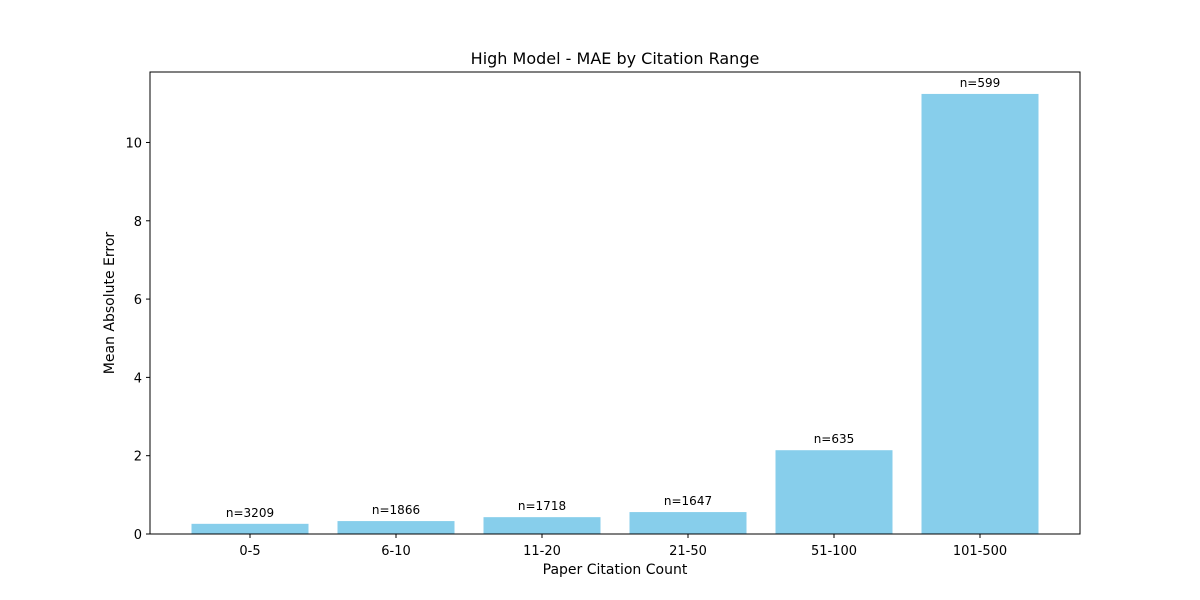  I want to click on data-label-51-100: n=635, so click(834, 439).